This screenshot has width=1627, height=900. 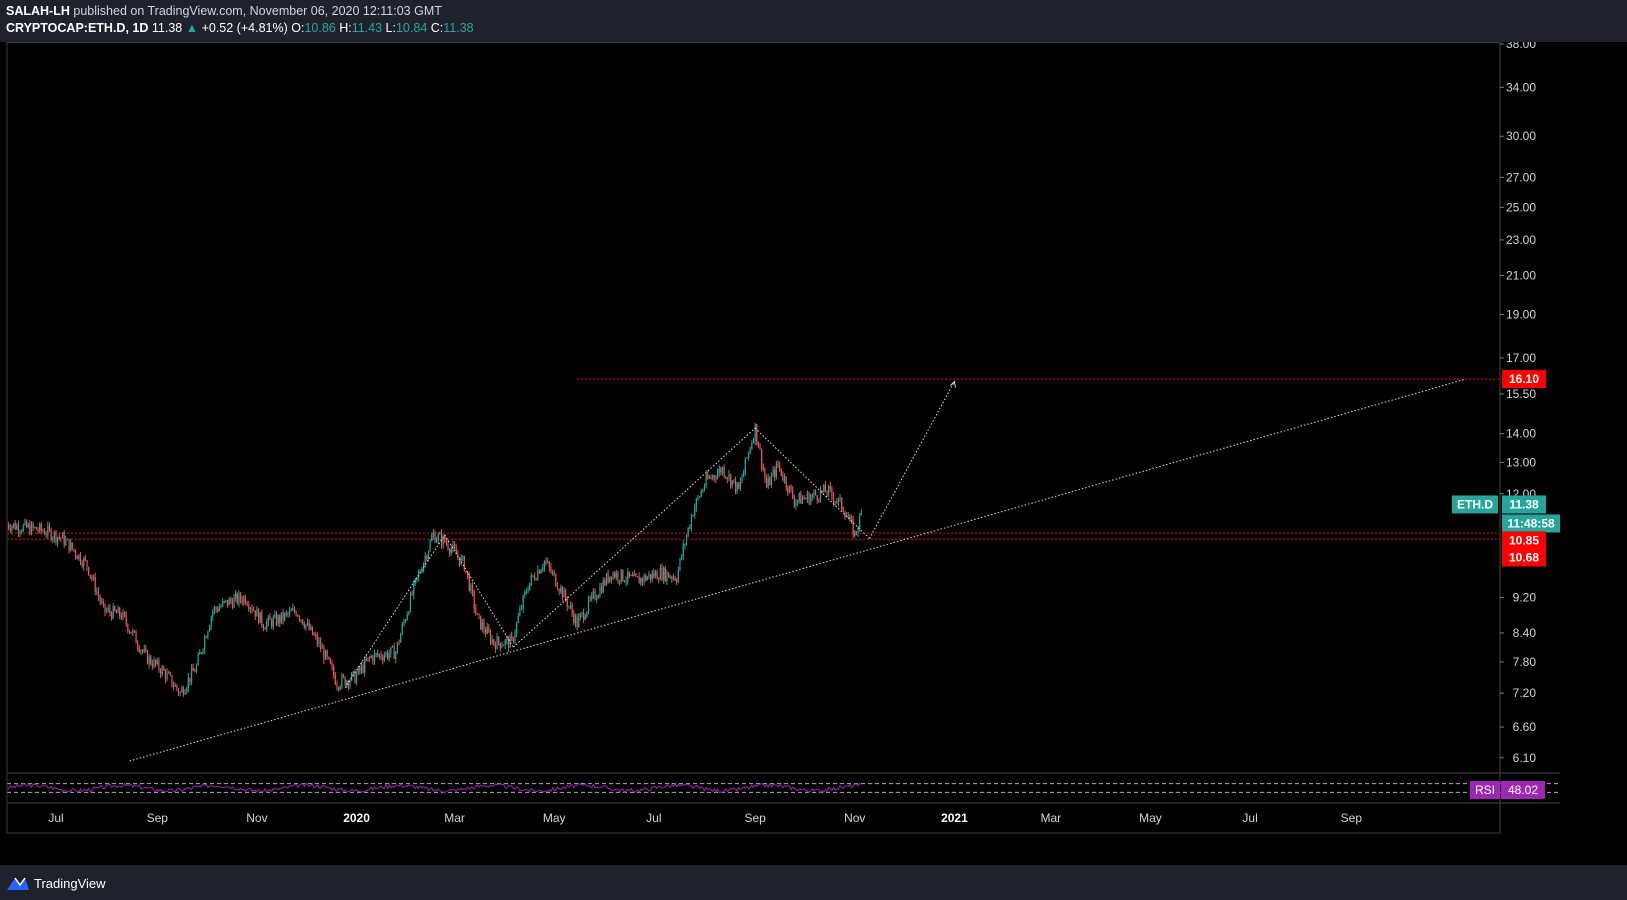 I want to click on price-tick-label: 23.00, so click(x=1521, y=240).